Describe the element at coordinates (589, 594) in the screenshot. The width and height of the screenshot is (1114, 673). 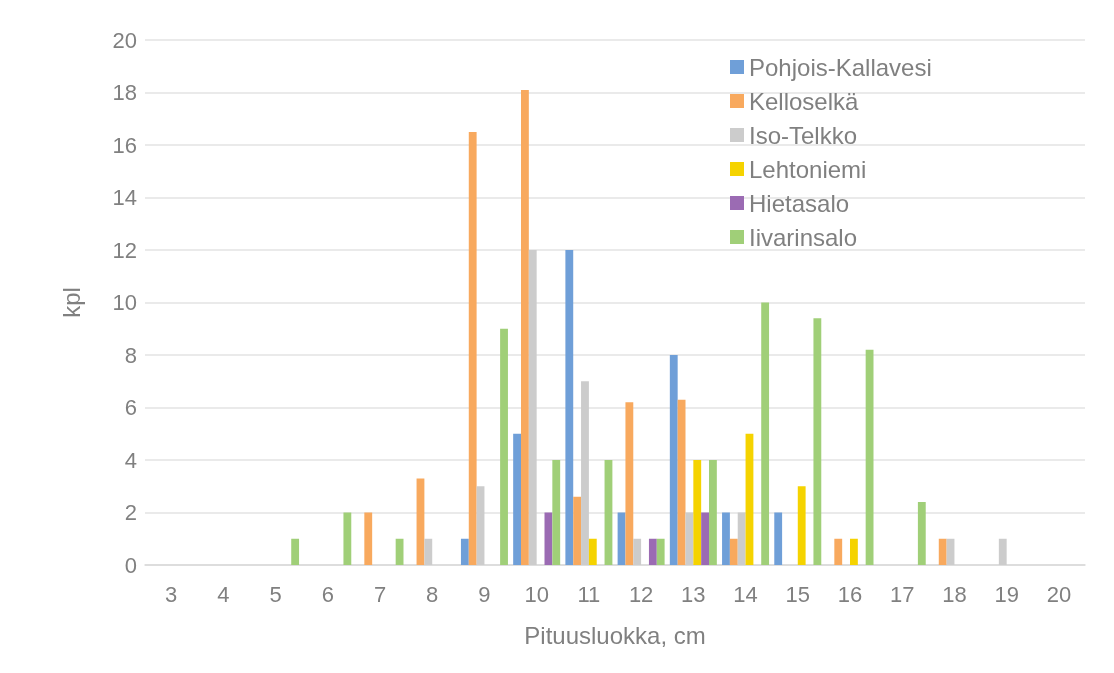
I see `x-tick-label: 11` at that location.